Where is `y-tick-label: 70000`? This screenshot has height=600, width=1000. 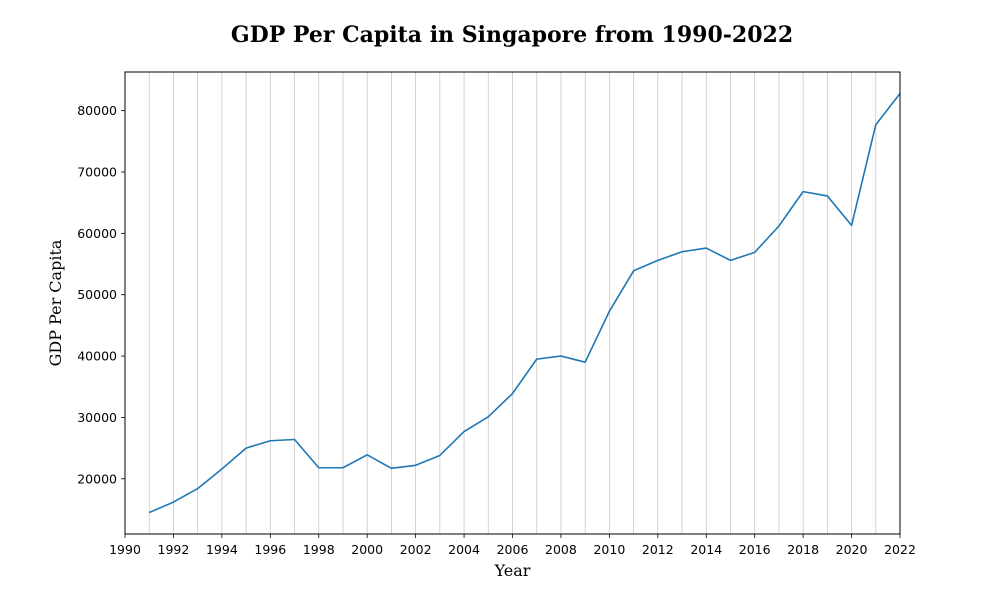 y-tick-label: 70000 is located at coordinates (97, 172).